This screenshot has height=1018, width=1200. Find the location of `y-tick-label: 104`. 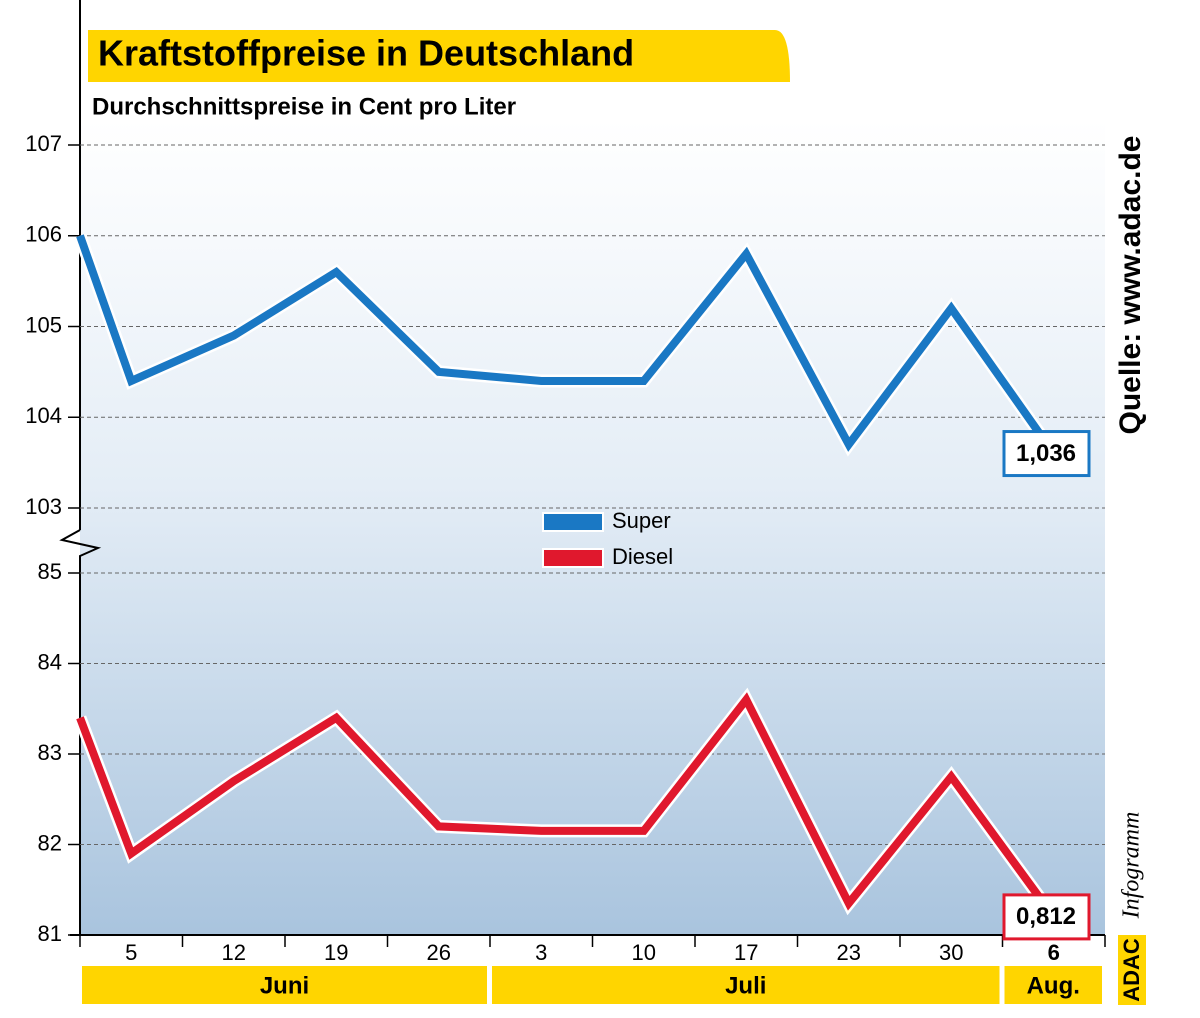

y-tick-label: 104 is located at coordinates (43, 415).